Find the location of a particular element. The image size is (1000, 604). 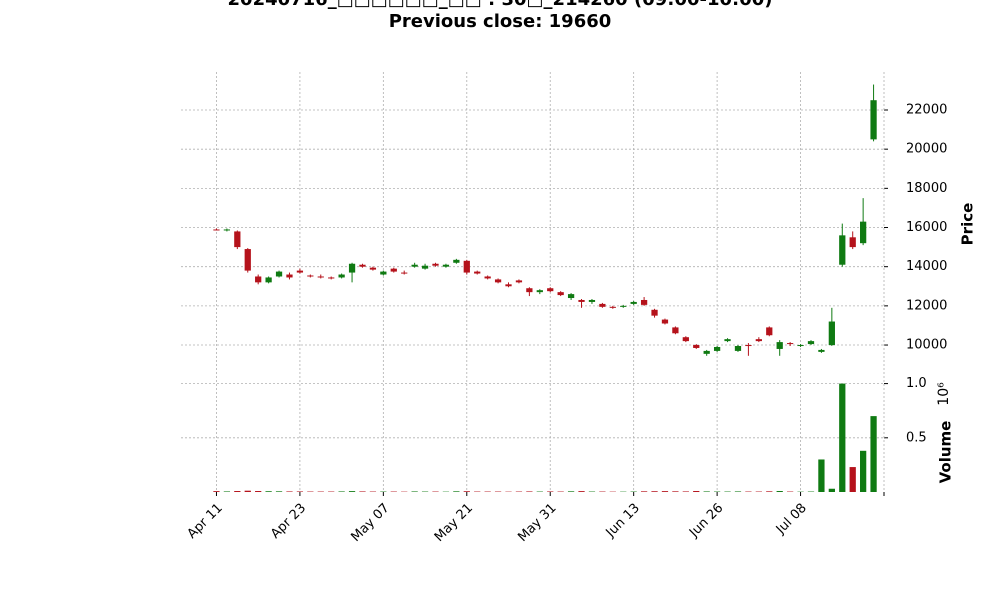

x-tick-label: May 07 is located at coordinates (370, 523).